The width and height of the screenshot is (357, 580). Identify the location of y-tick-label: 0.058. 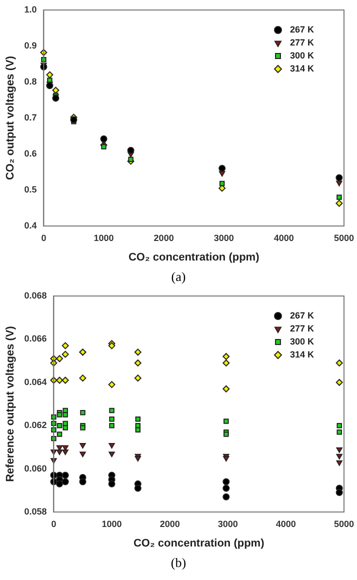
(35, 511).